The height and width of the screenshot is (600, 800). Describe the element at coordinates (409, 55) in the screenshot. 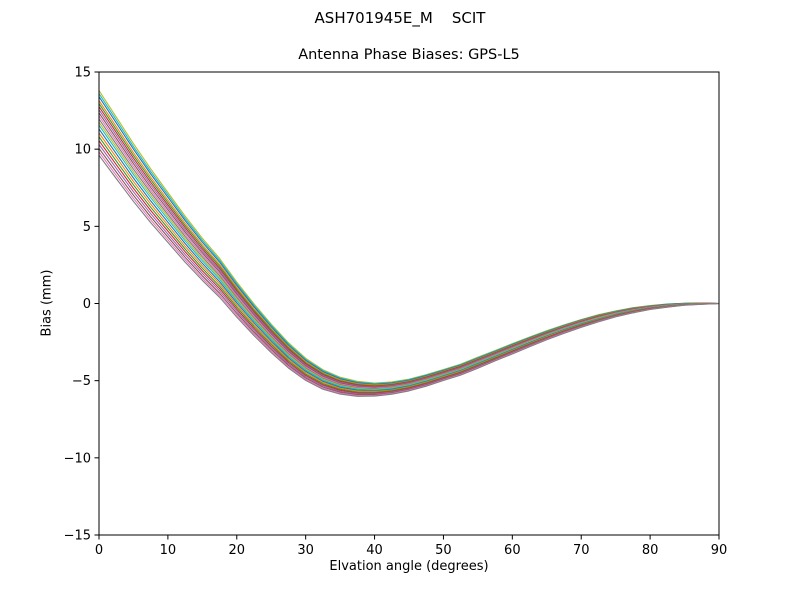

I see `chart-title: Antenna Phase Biases: GPS-L5` at that location.